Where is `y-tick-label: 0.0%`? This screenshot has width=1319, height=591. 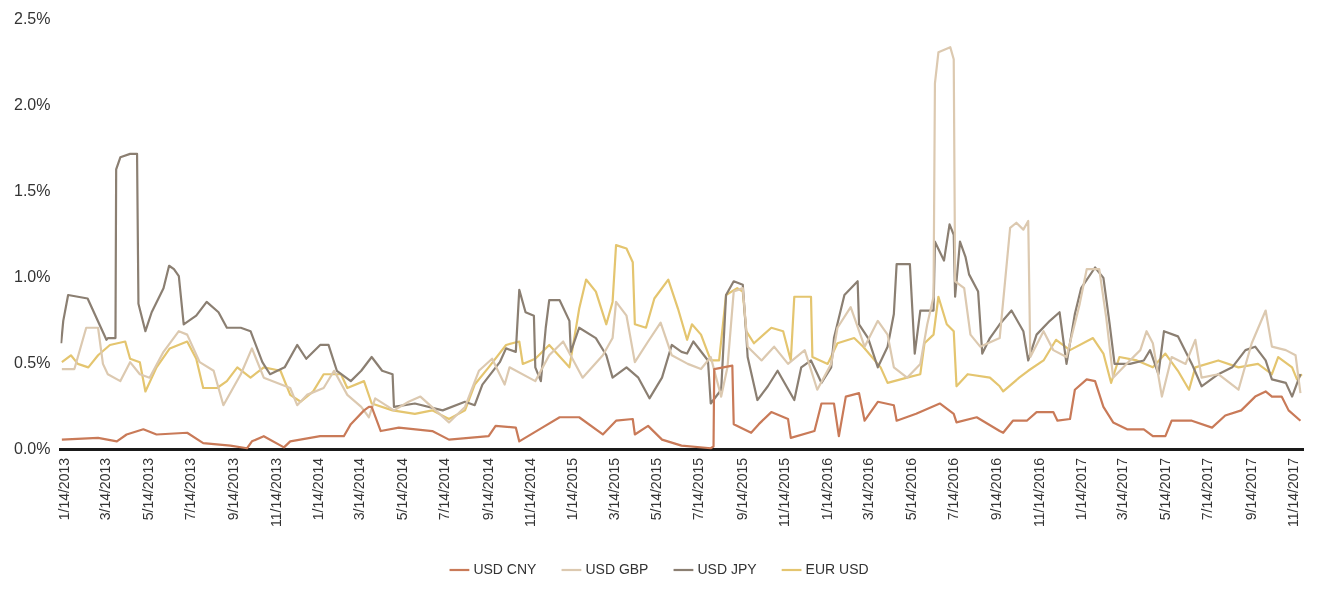
y-tick-label: 0.0% is located at coordinates (32, 449).